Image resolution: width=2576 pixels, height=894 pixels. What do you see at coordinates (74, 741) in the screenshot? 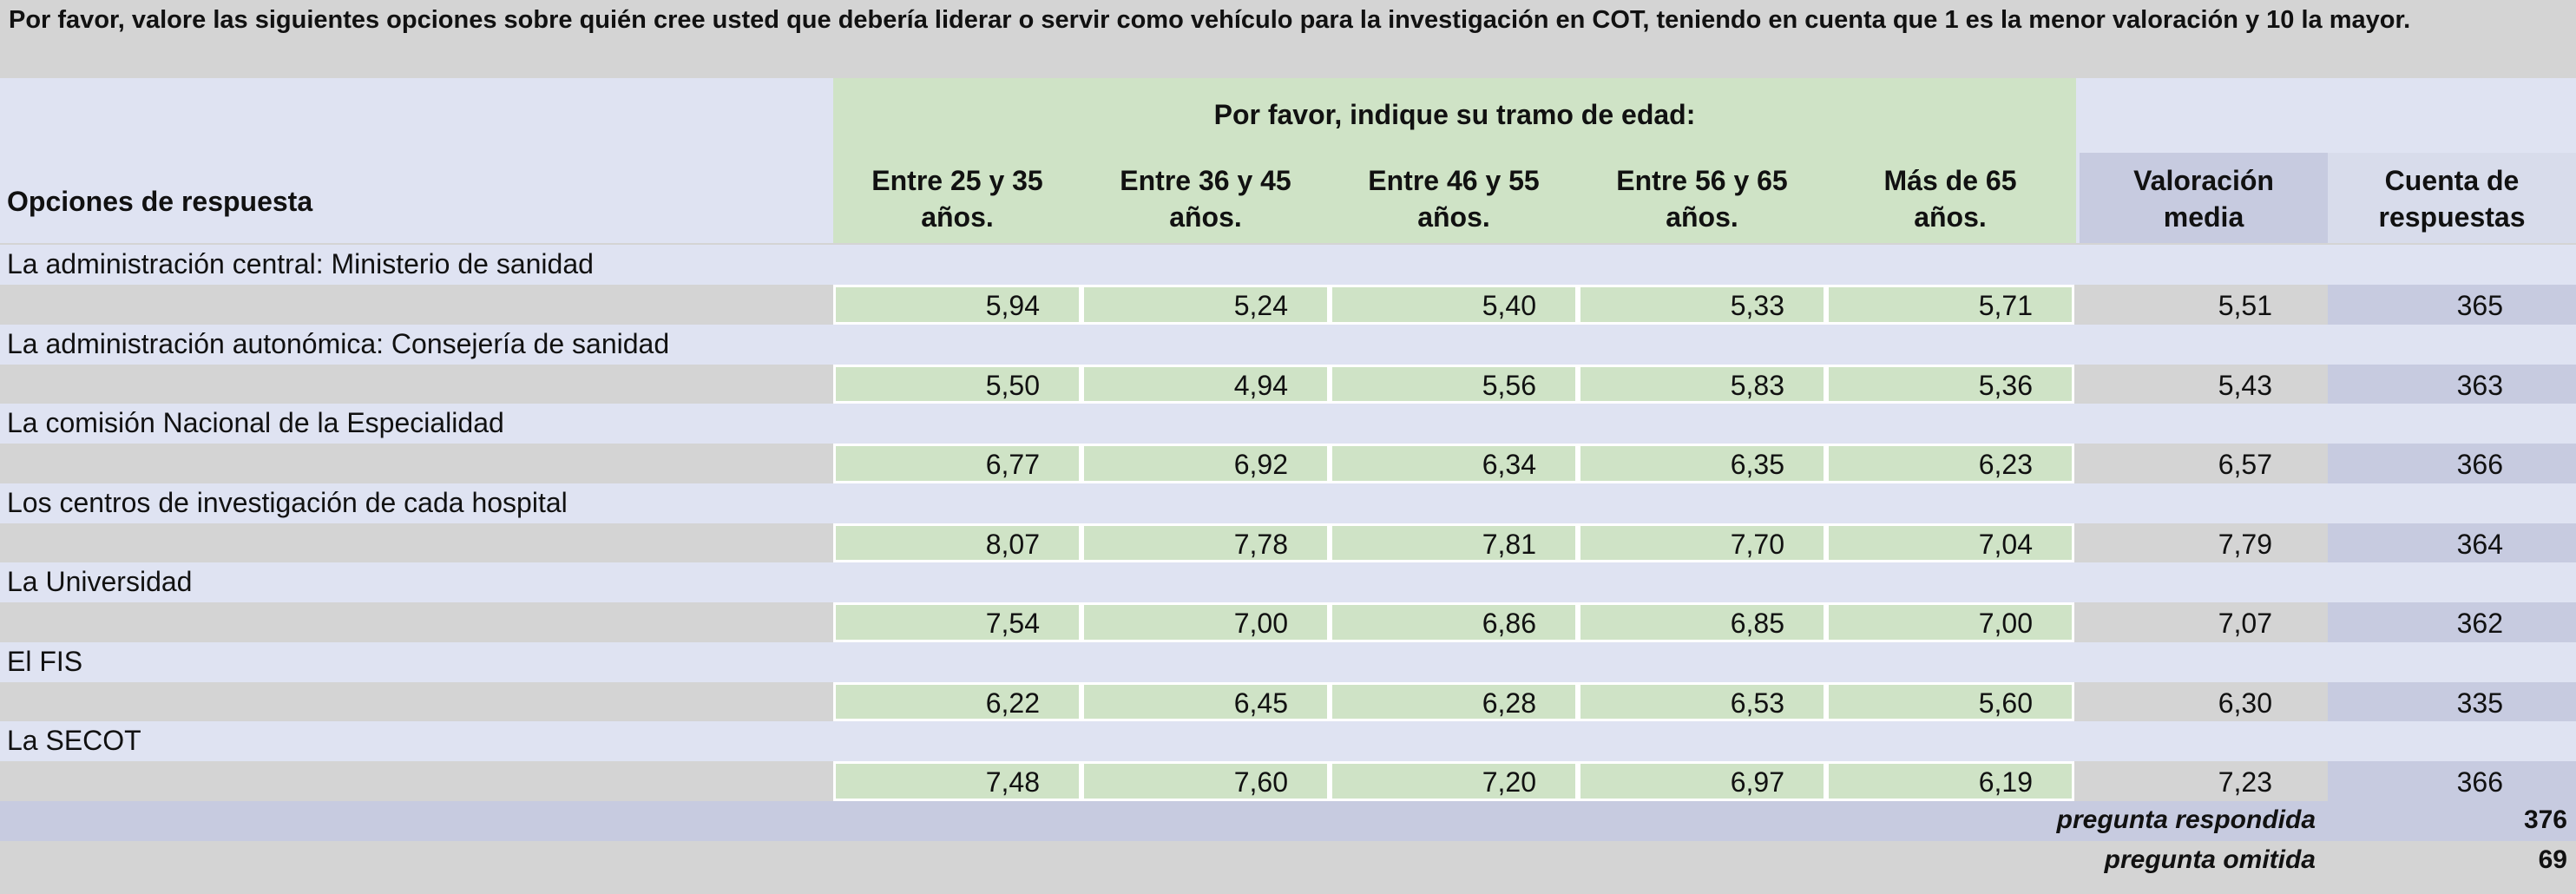
I see `option-label: La SECOT` at bounding box center [74, 741].